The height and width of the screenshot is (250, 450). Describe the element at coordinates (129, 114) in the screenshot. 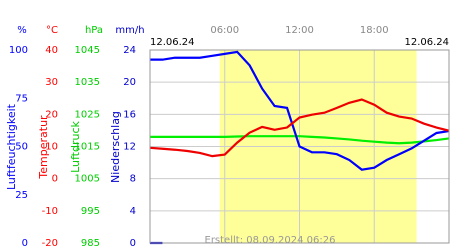

I see `y-tick-label: 16` at that location.